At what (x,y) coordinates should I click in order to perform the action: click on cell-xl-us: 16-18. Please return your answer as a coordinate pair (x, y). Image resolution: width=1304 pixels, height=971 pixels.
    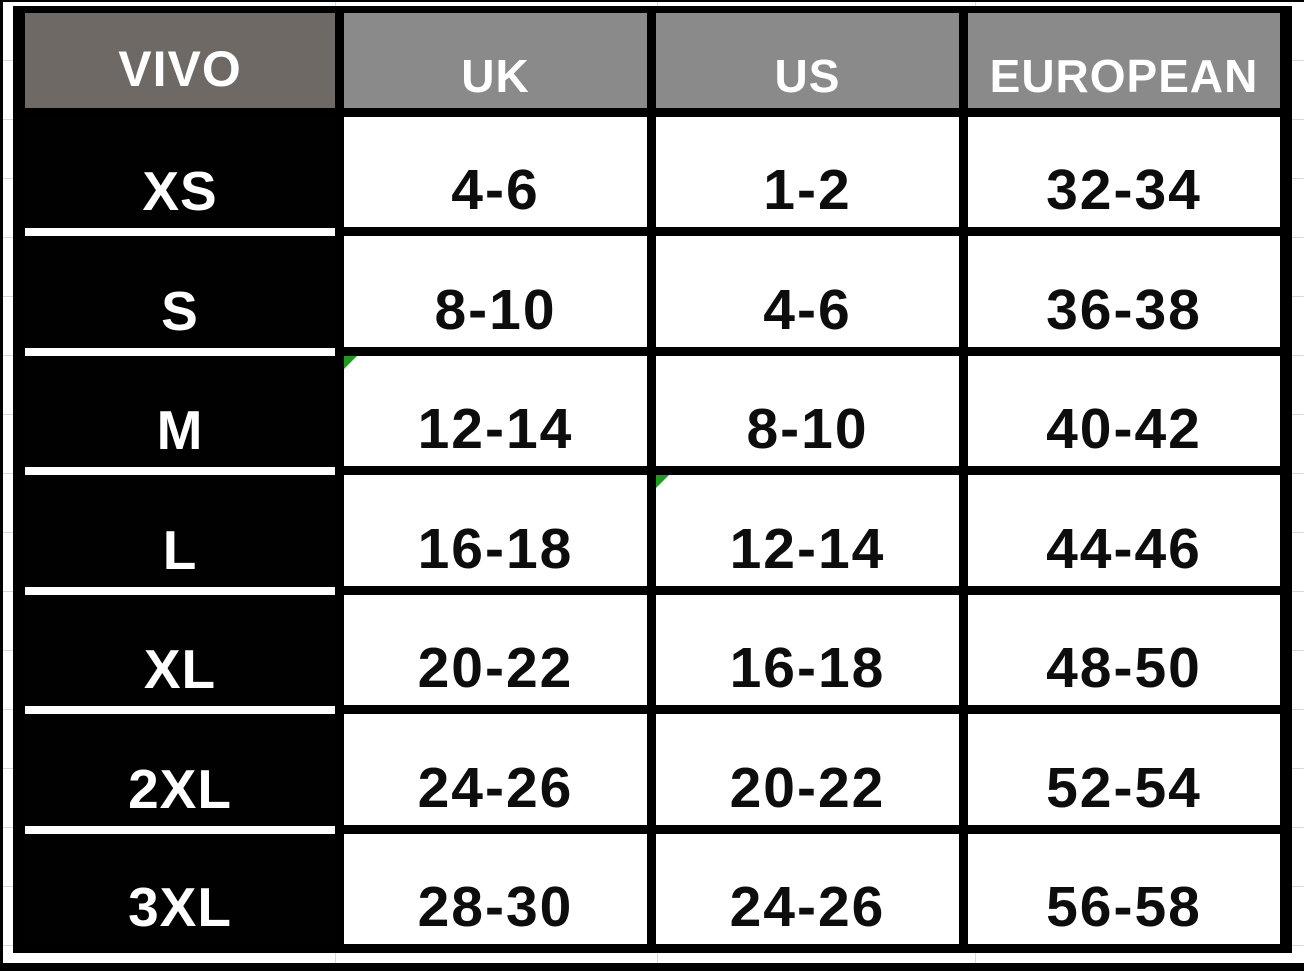
    Looking at the image, I should click on (807, 654).